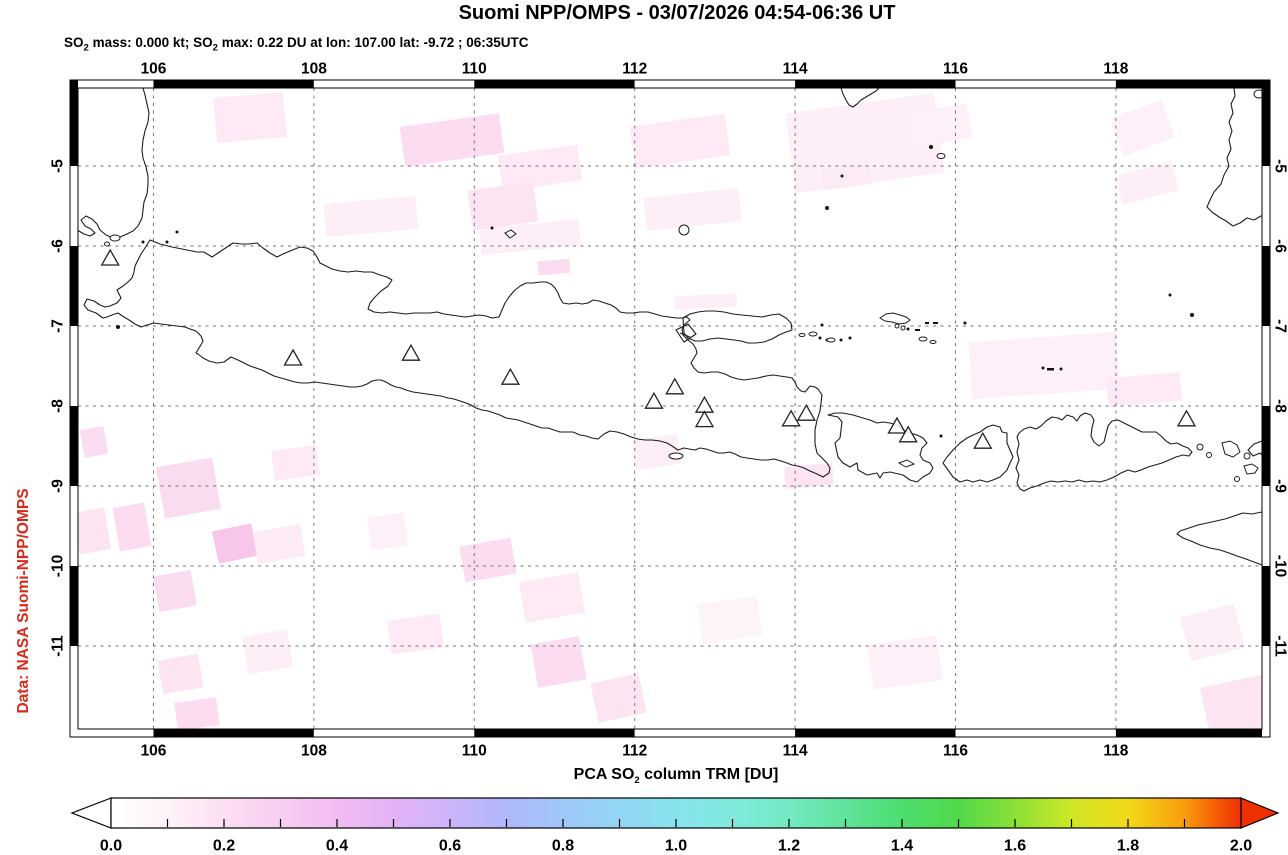 The width and height of the screenshot is (1288, 855). I want to click on longitude-label-top: 110, so click(474, 68).